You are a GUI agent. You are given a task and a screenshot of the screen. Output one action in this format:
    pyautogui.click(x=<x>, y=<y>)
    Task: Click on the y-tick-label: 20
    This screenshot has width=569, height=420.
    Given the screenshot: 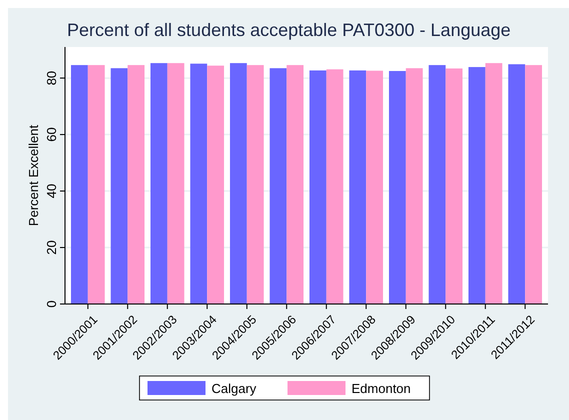 What is the action you would take?
    pyautogui.click(x=51, y=247)
    